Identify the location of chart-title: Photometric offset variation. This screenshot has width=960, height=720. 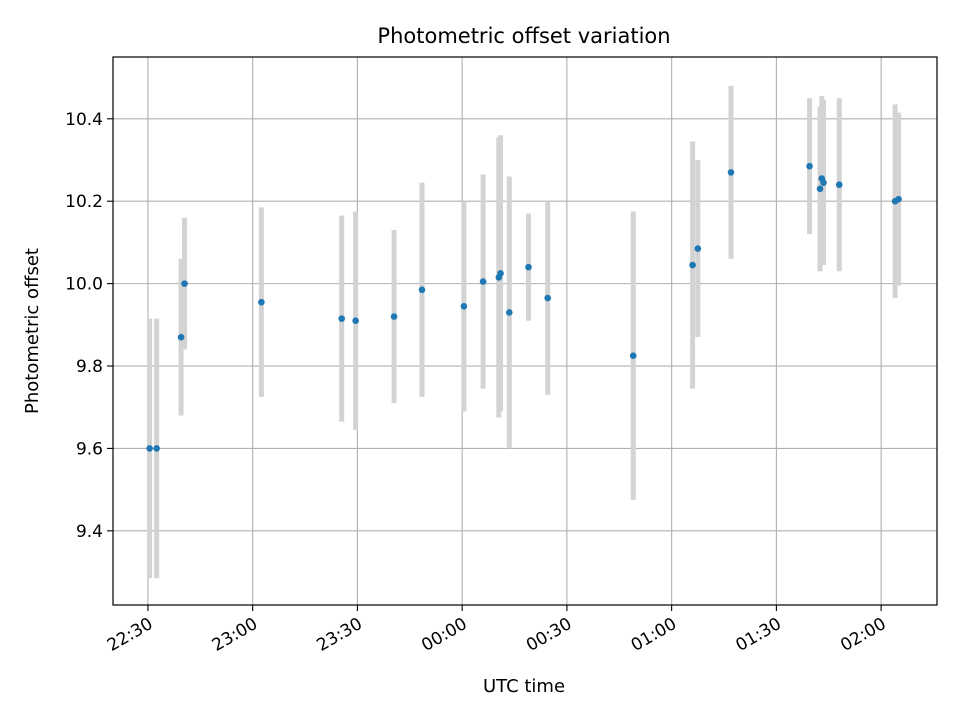
(523, 36).